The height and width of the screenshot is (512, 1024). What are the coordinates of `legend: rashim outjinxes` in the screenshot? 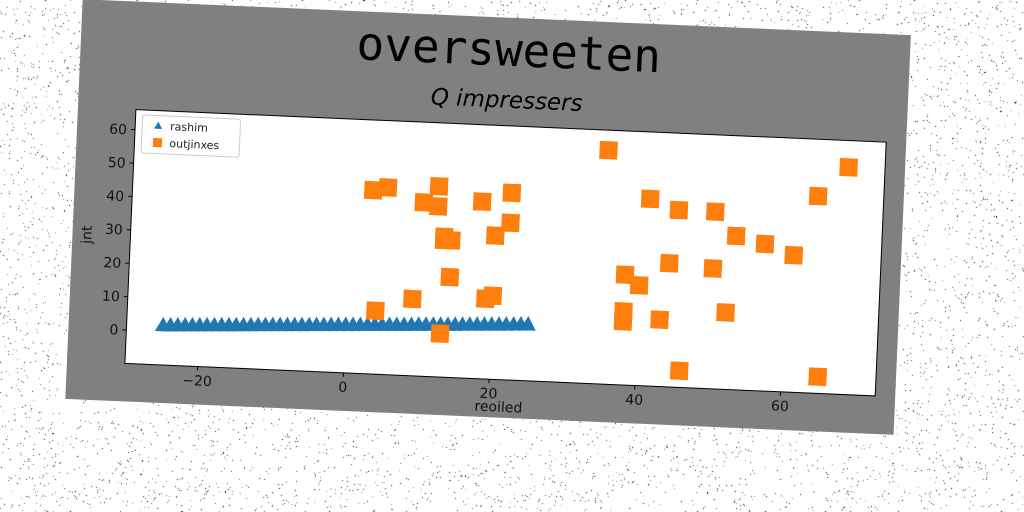 It's located at (191, 136).